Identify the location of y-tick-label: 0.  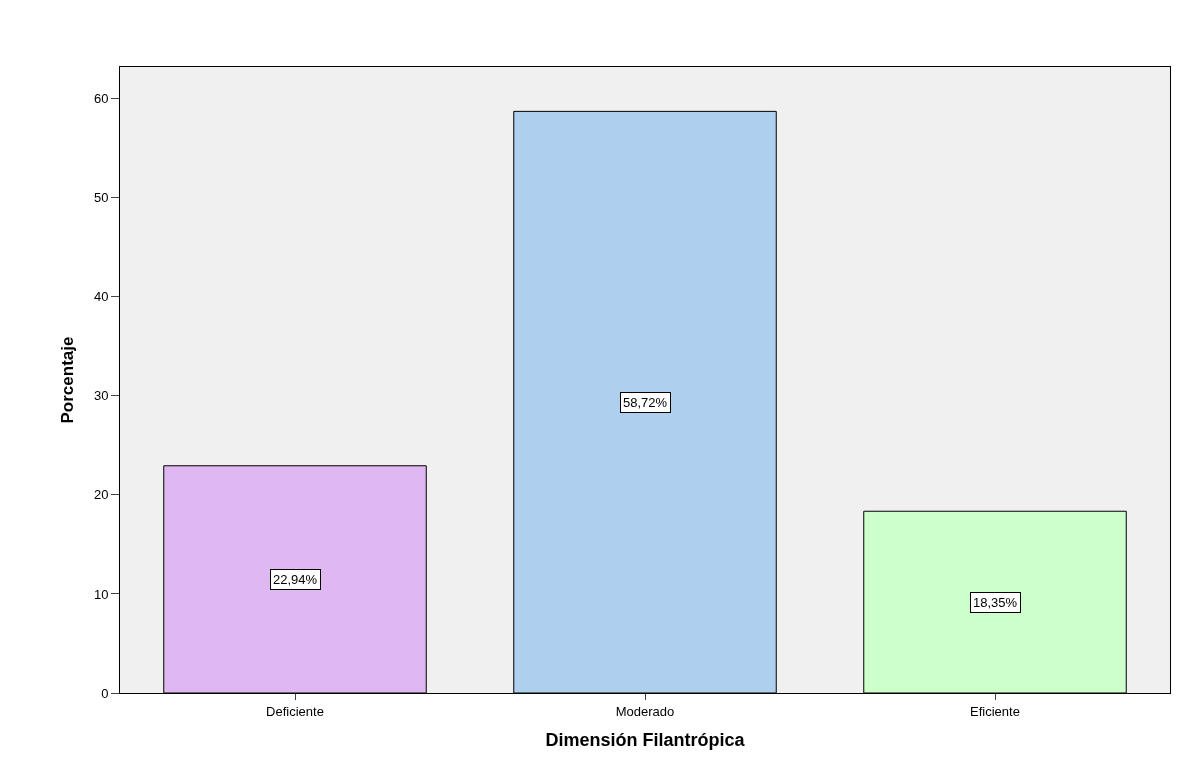
(105, 693).